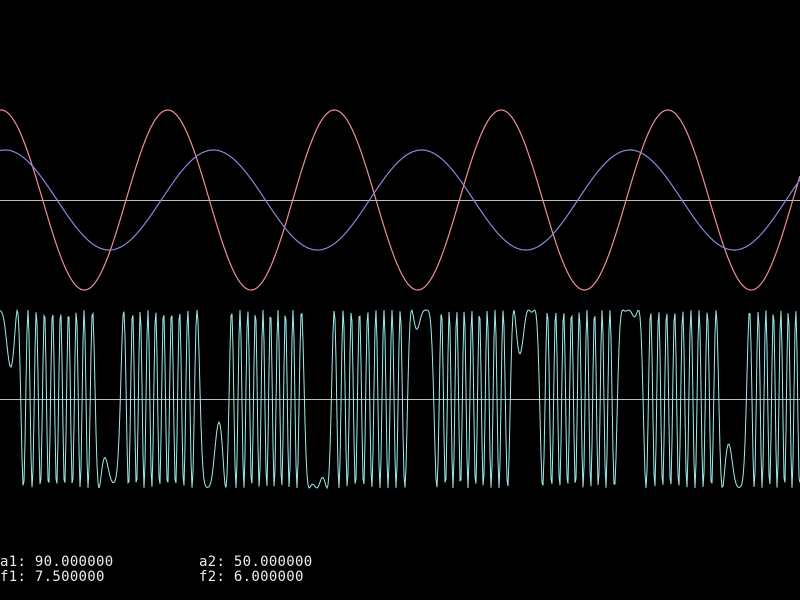 This screenshot has width=800, height=600. I want to click on readout-f2: f2: 6.000000, so click(251, 577).